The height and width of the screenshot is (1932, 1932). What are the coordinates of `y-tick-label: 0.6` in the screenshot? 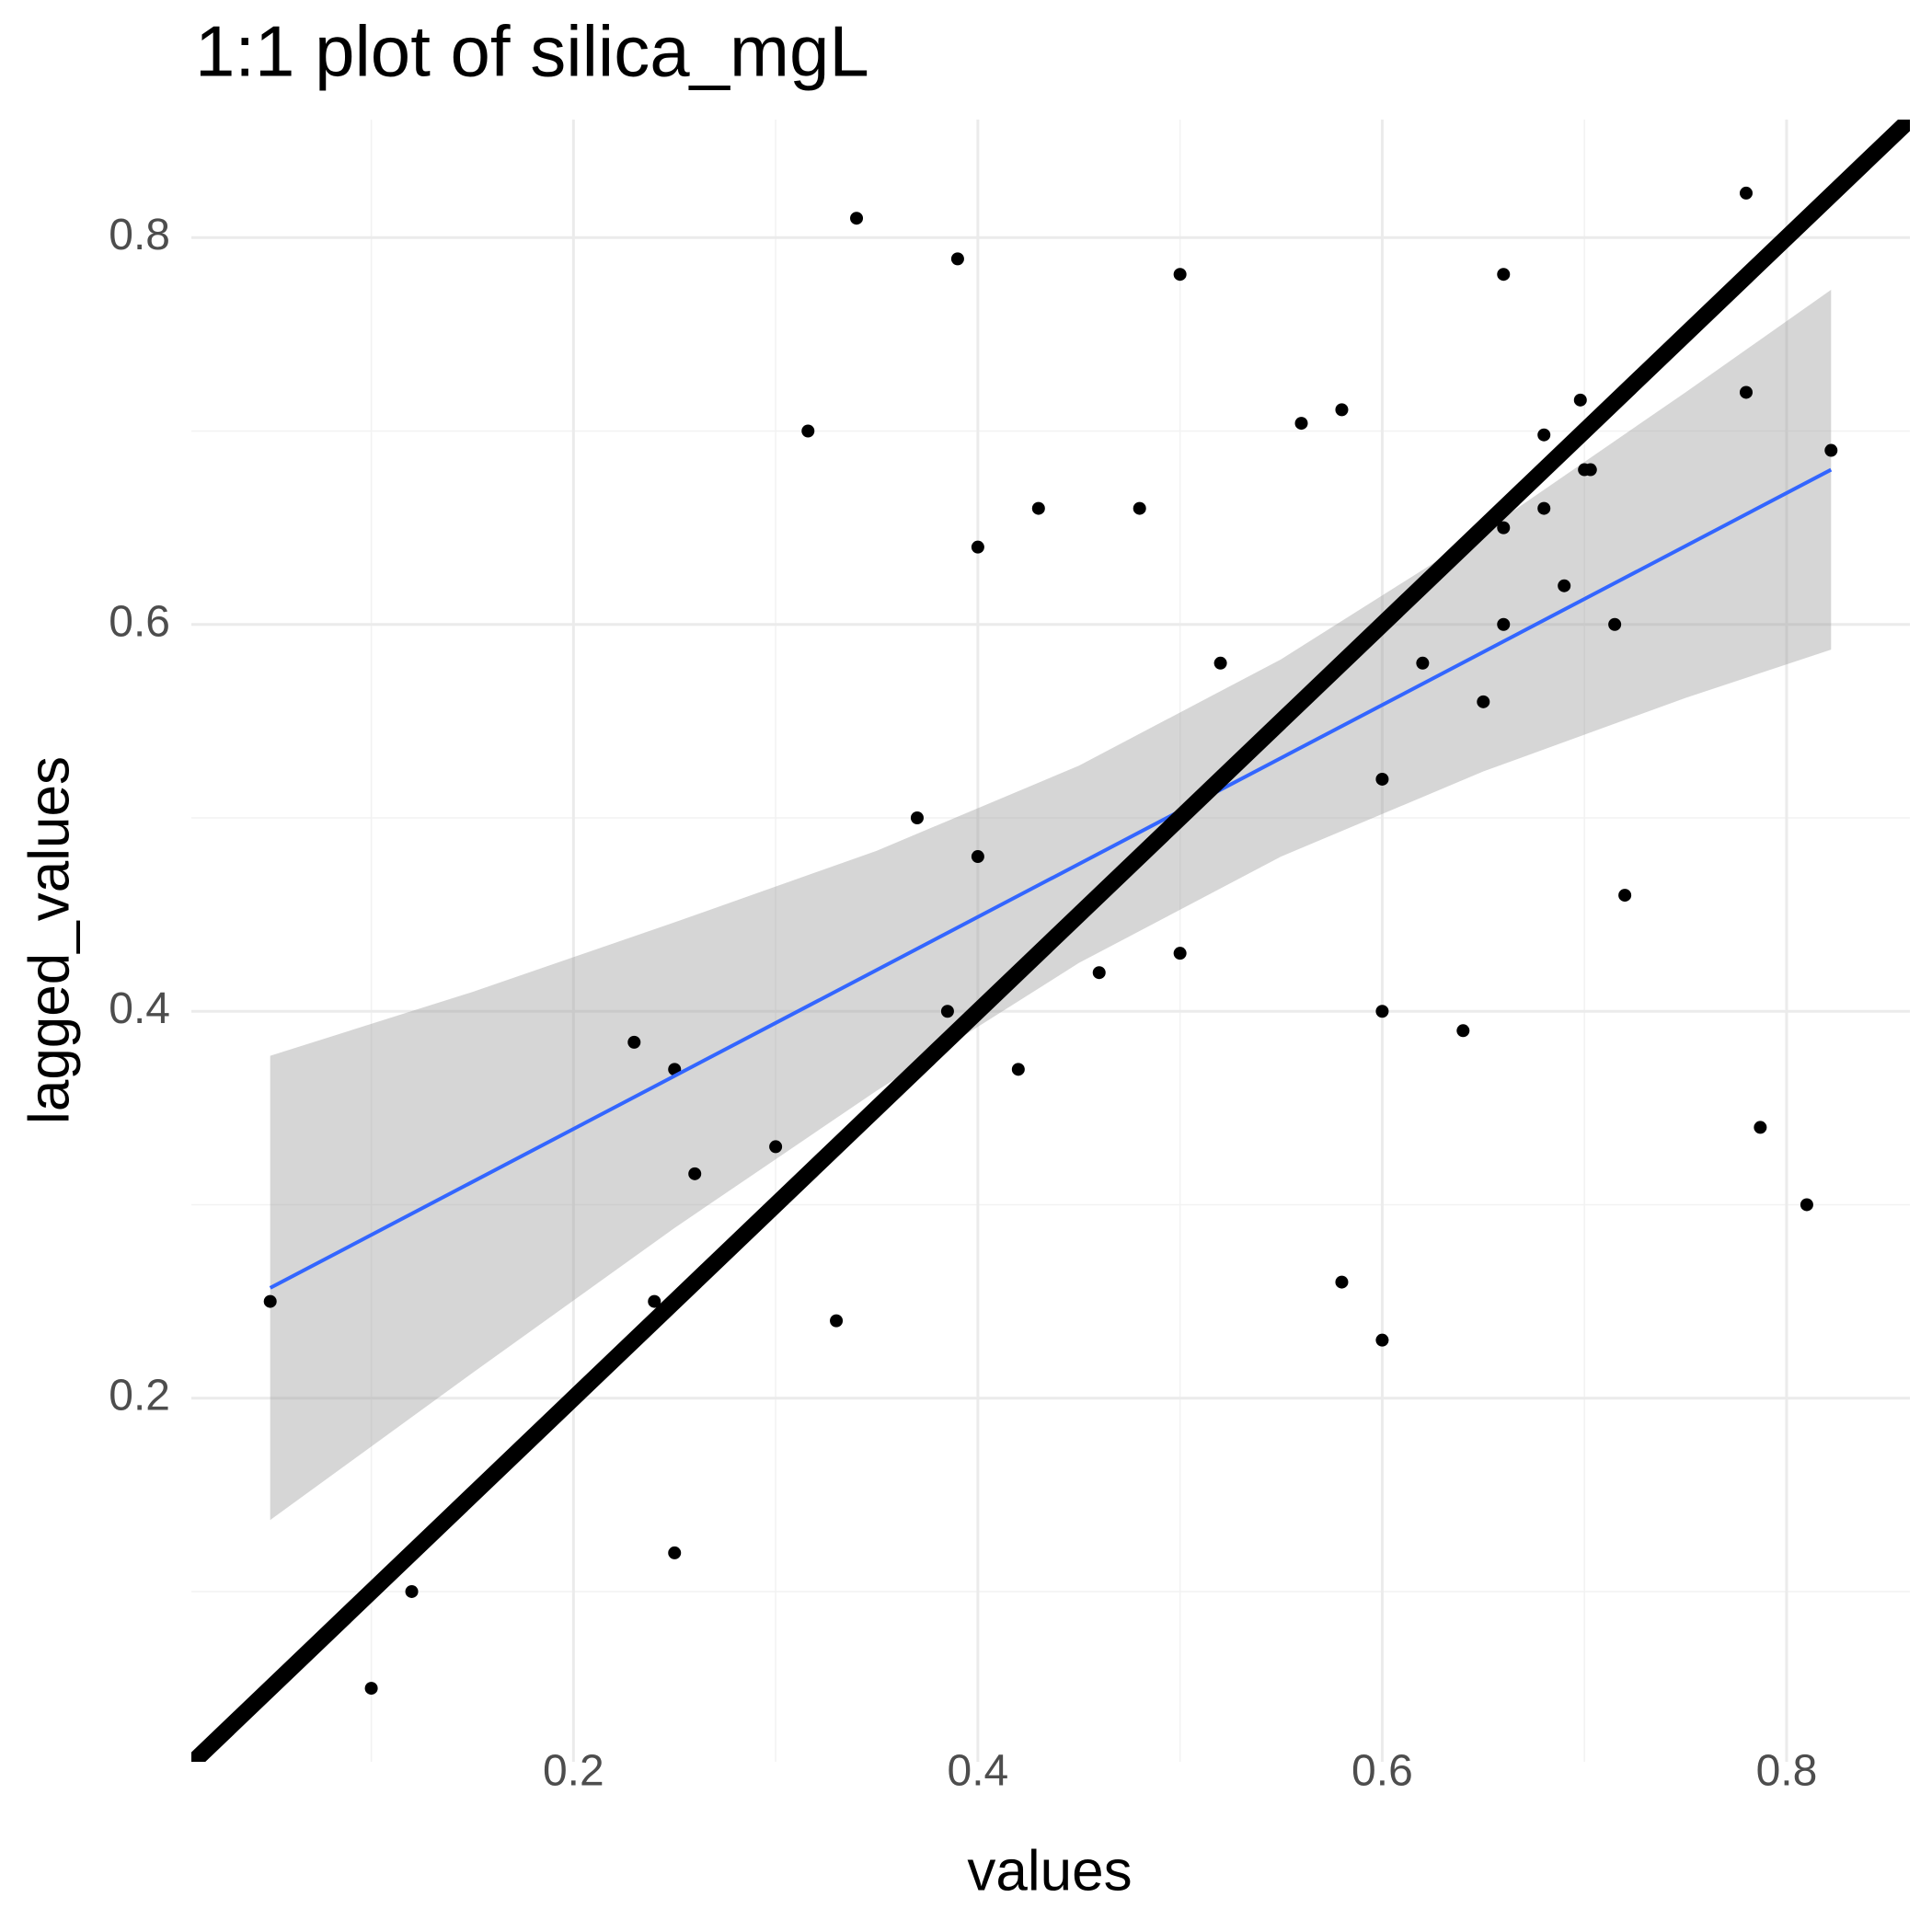 It's located at (139, 621).